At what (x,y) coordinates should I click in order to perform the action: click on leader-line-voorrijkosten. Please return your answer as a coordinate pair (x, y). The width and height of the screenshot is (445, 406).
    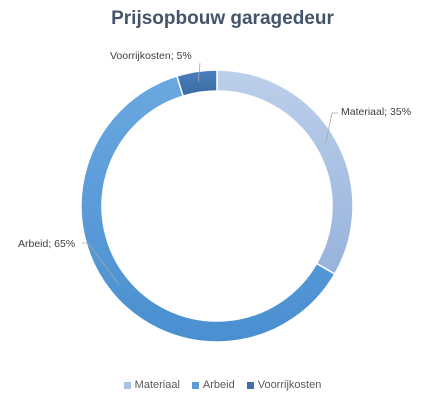
    Looking at the image, I should click on (199, 72).